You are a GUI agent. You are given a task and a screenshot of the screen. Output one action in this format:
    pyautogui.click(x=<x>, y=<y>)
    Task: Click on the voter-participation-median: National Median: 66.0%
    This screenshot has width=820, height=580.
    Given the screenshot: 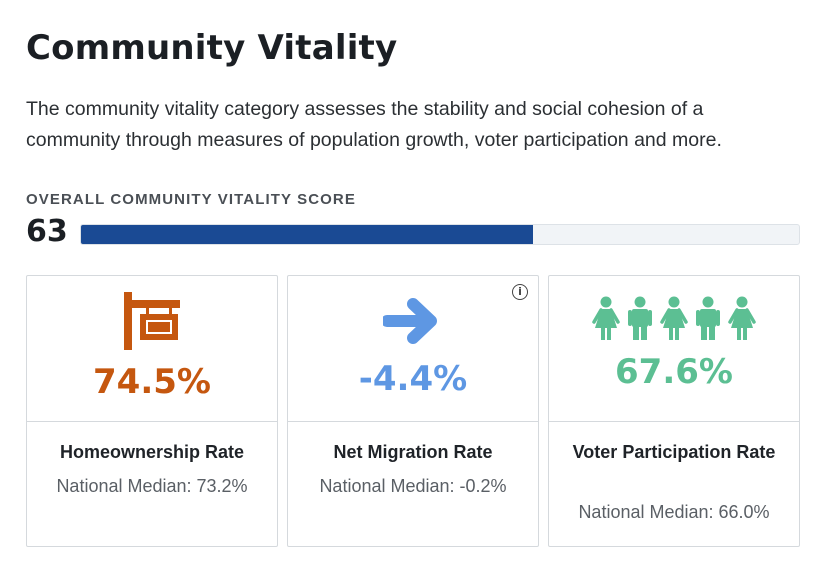 What is the action you would take?
    pyautogui.click(x=674, y=512)
    